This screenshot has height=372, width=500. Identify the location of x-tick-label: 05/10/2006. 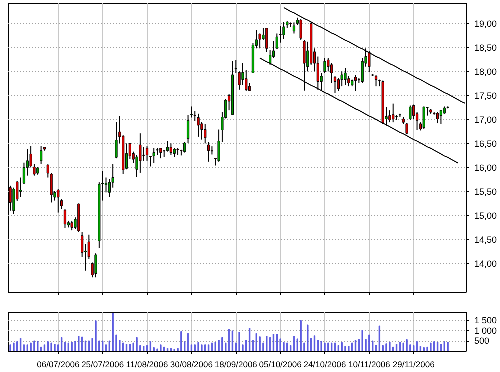
(280, 365).